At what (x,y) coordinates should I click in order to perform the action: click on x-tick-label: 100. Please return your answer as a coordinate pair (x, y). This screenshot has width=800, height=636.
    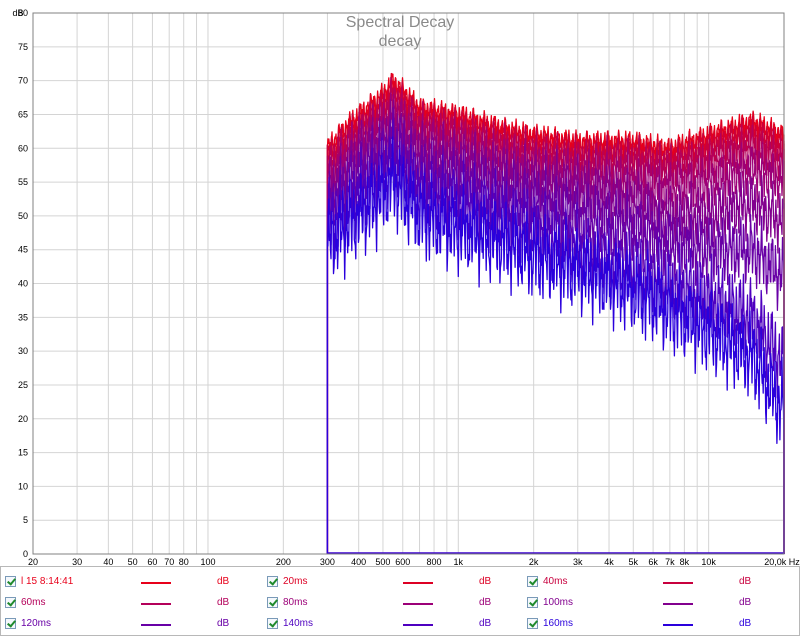
    Looking at the image, I should click on (207, 561).